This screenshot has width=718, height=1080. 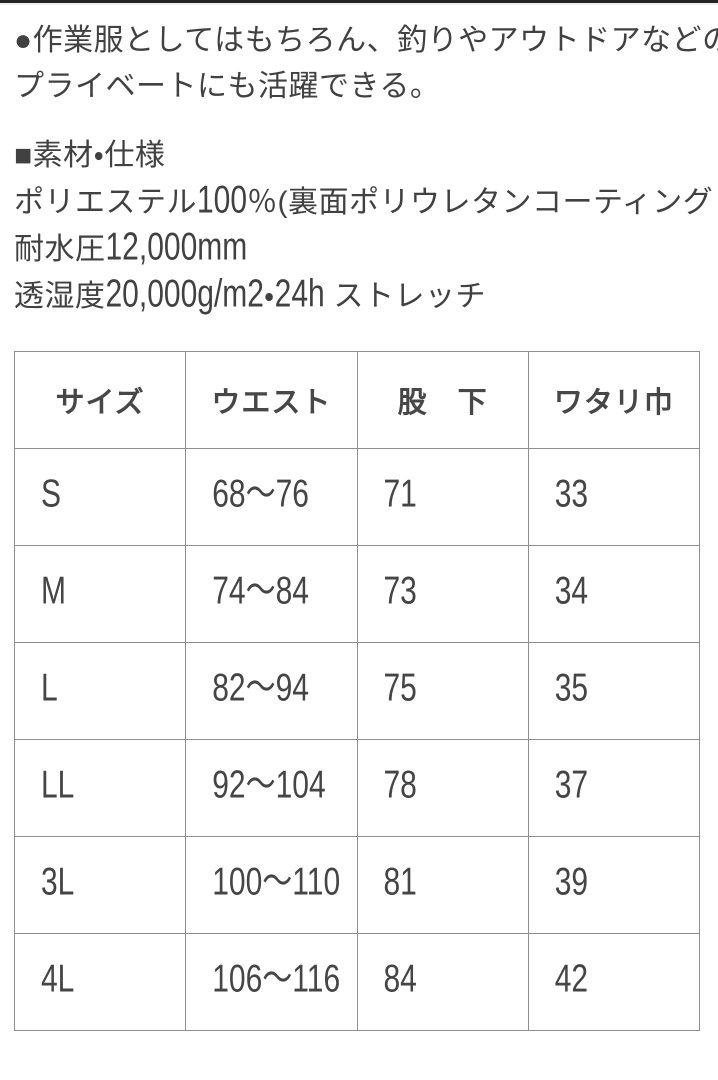 I want to click on size-table-header-row: サイズ ウエスト 股 下 ワタリ巾, so click(x=357, y=400).